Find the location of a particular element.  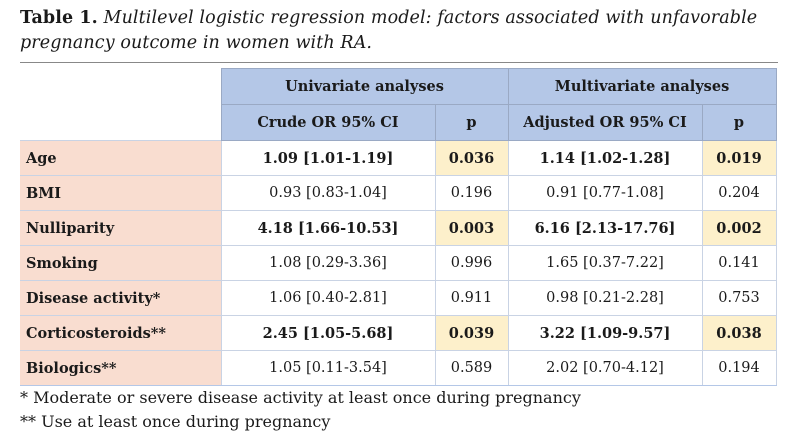

row-label: Biologics** is located at coordinates (121, 368).